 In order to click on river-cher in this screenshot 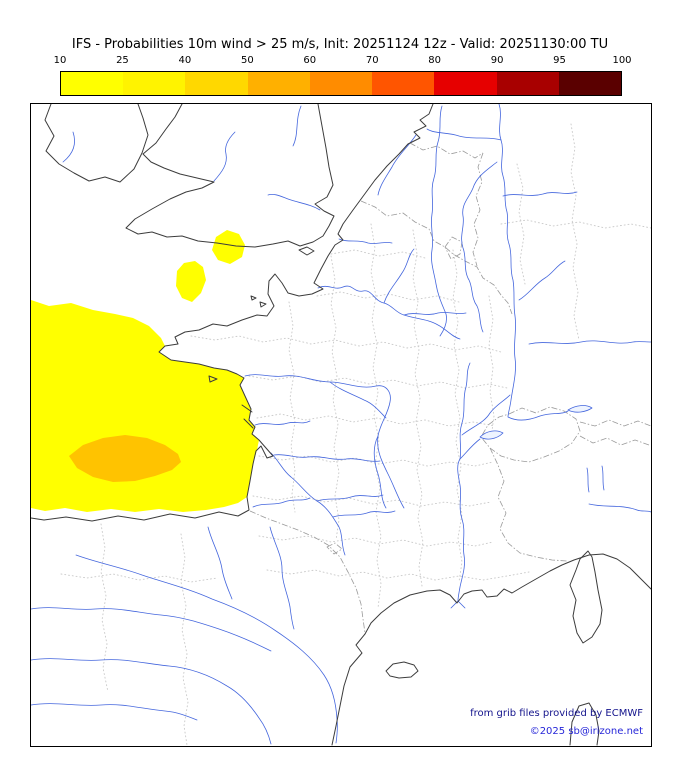, I will do `click(358, 400)`.